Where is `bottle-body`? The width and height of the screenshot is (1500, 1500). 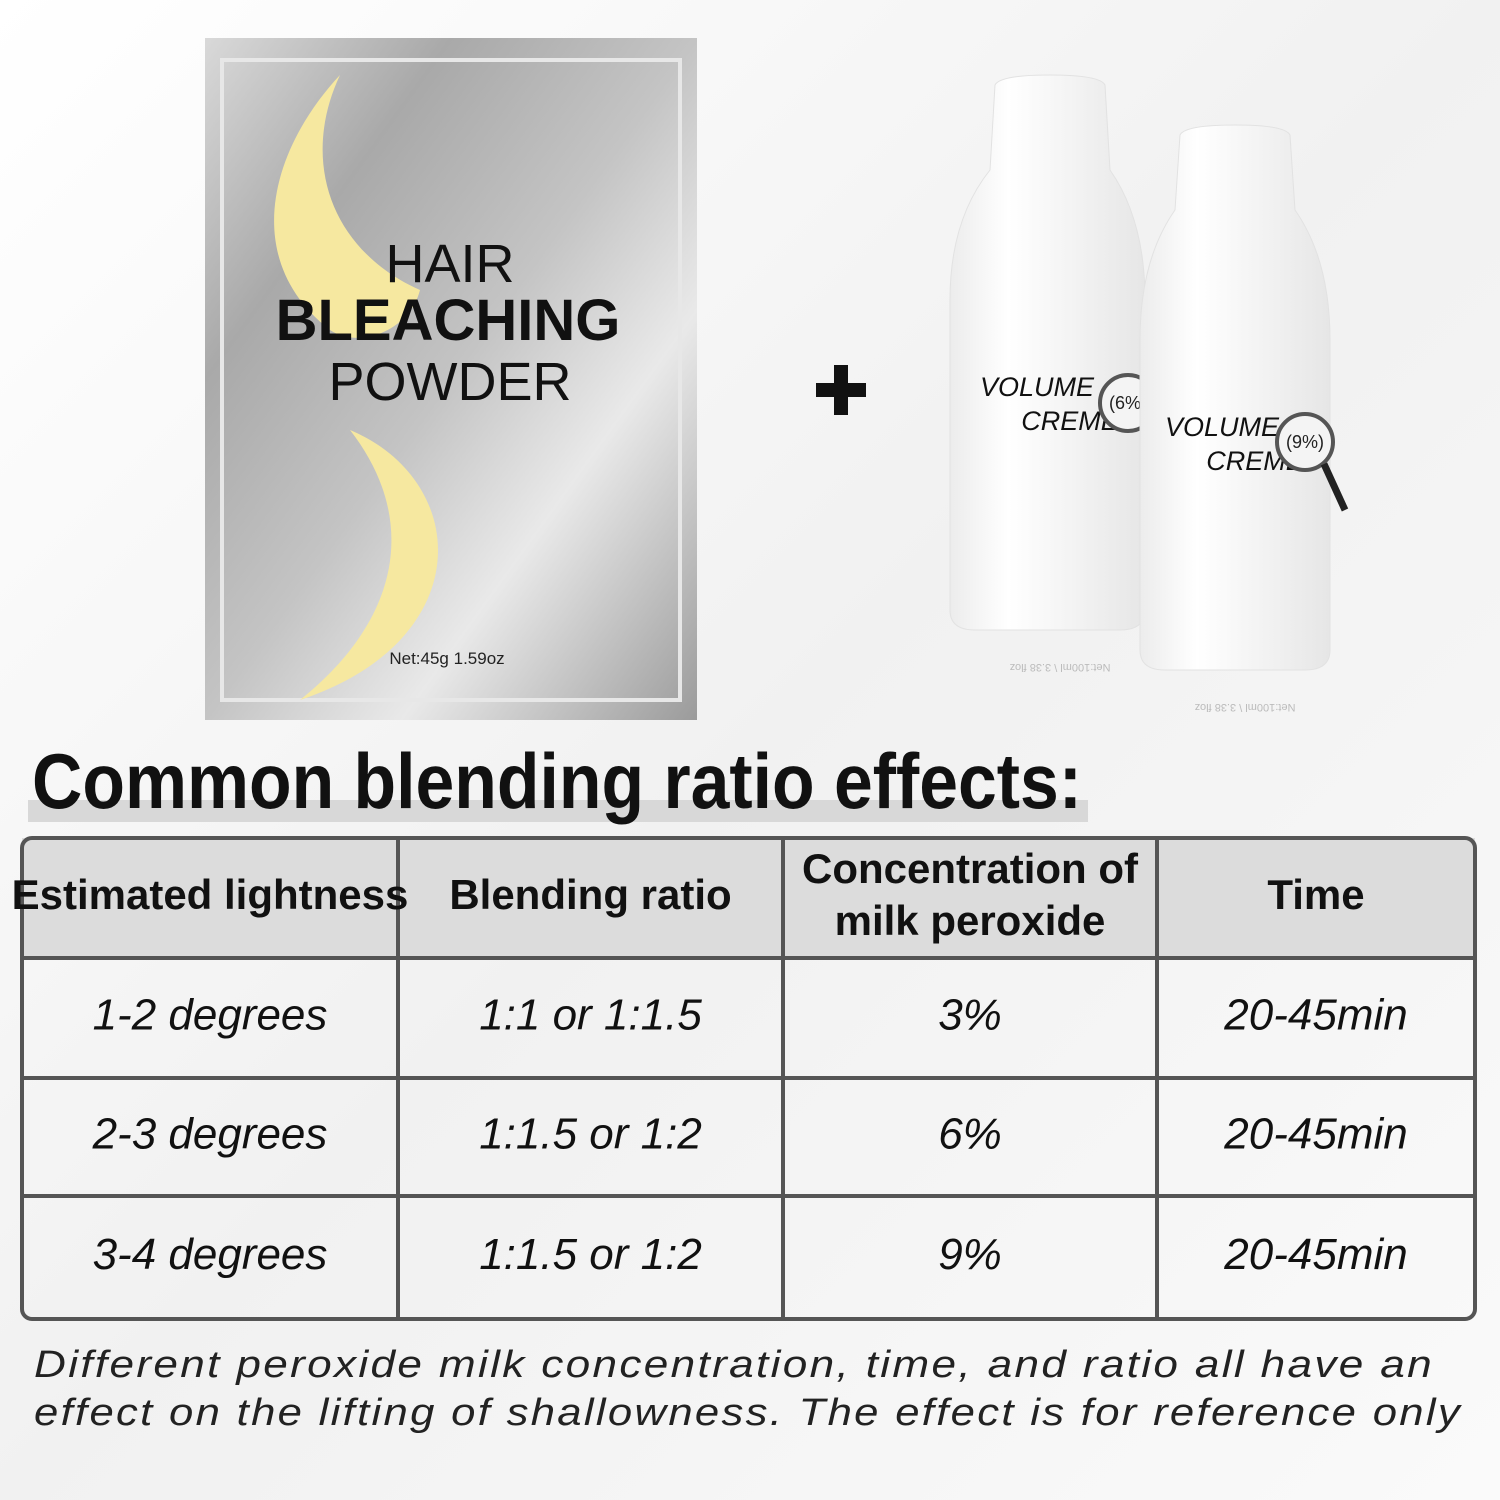
bottle-body is located at coordinates (1235, 397).